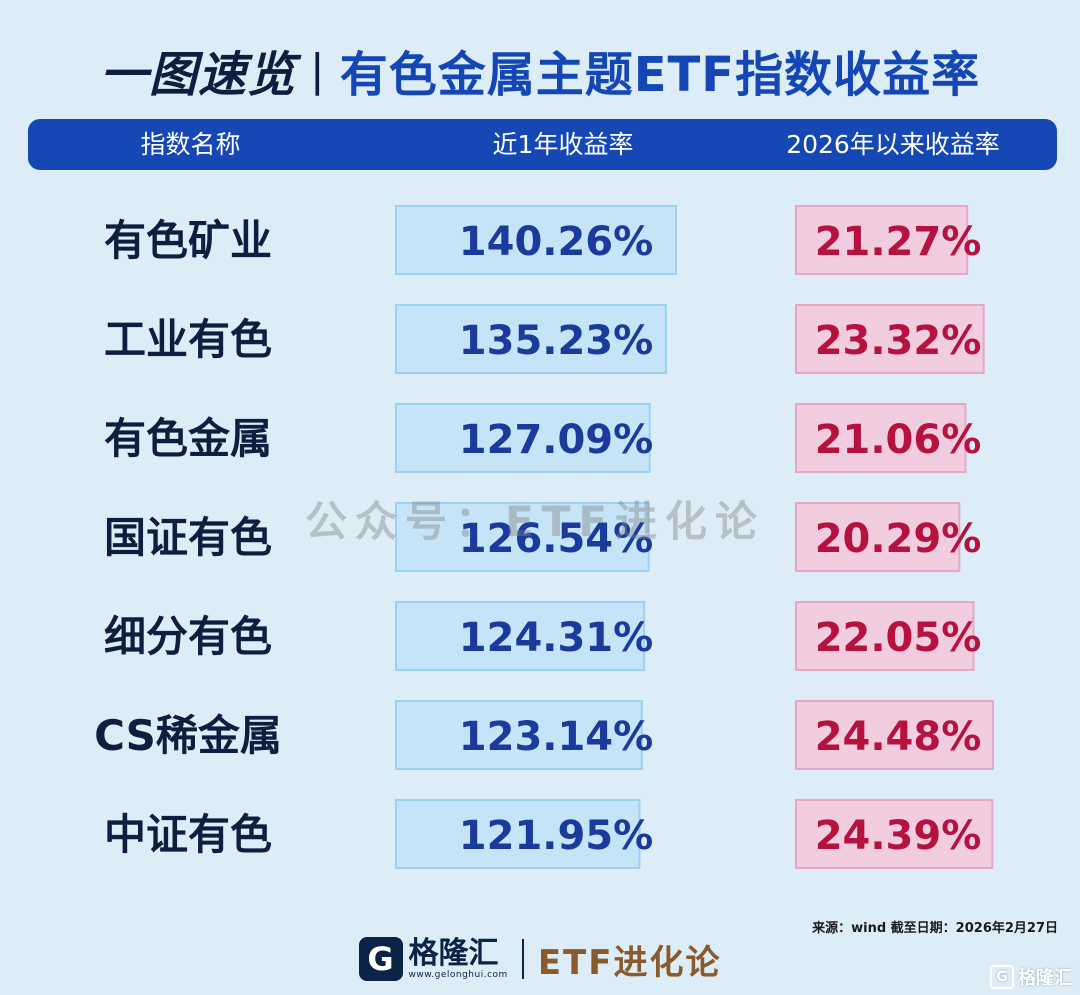  I want to click on value-label-1y: 127.09%, so click(556, 440).